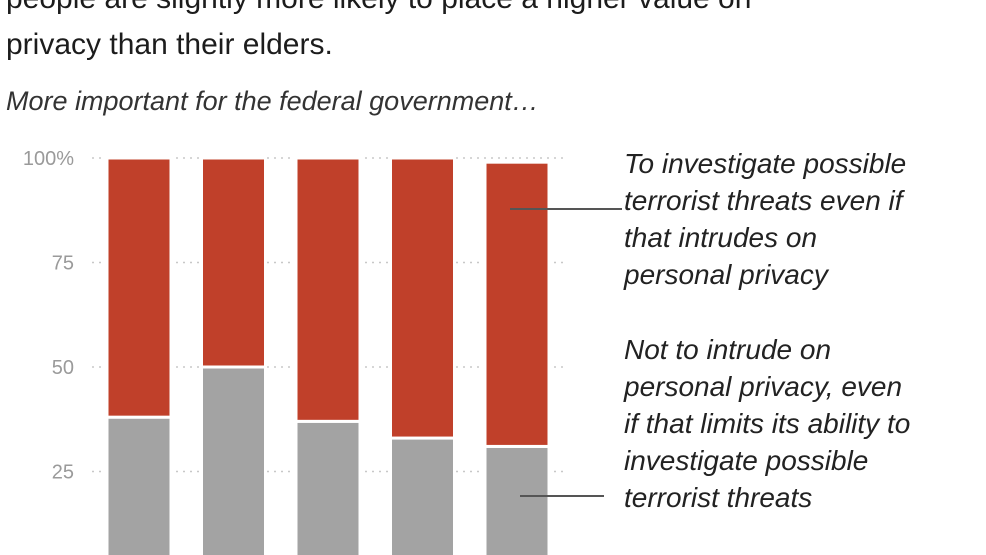 The height and width of the screenshot is (555, 986). I want to click on y-tick-label: 75, so click(63, 264).